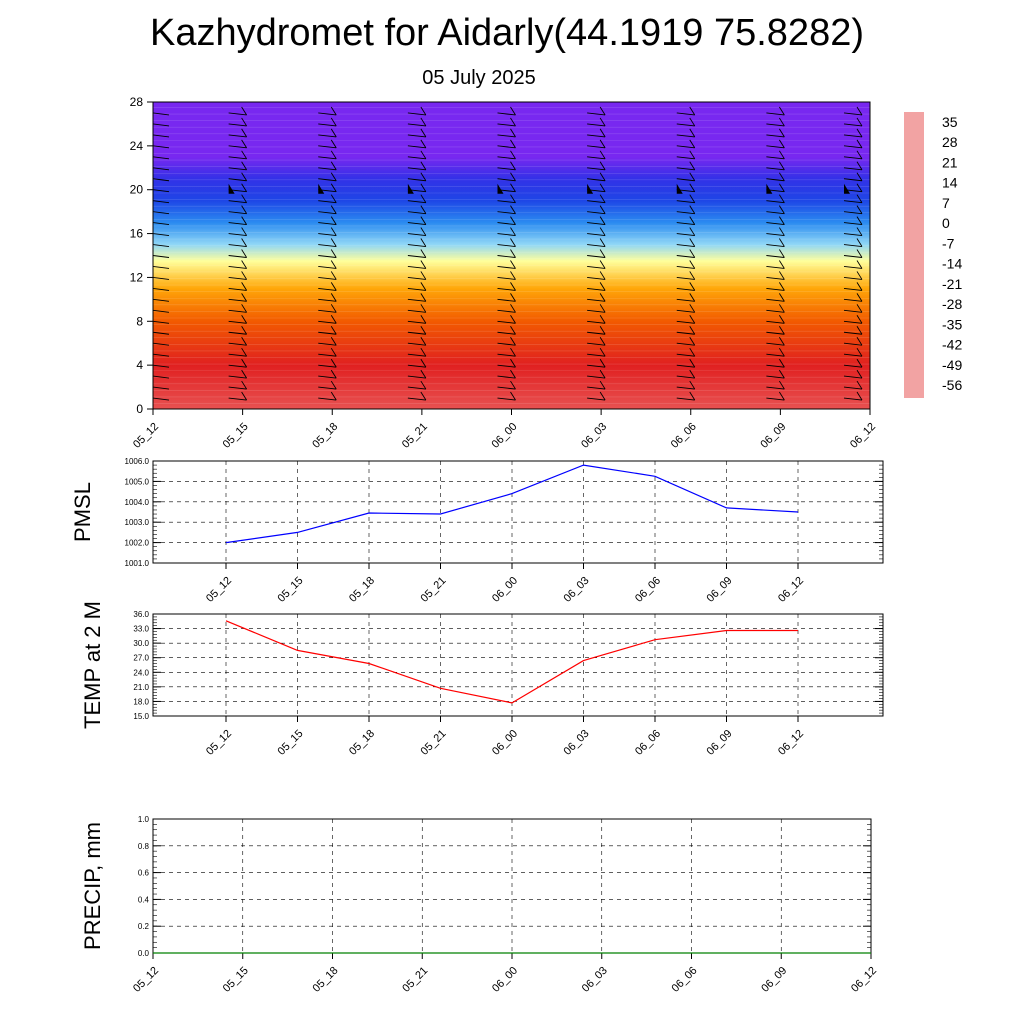  Describe the element at coordinates (952, 264) in the screenshot. I see `colorbar-label: -14` at that location.